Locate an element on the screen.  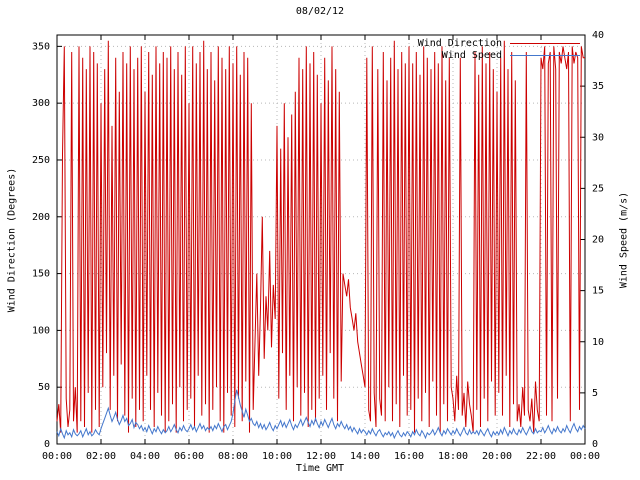
y-left-tick-label: 150 is located at coordinates (41, 274).